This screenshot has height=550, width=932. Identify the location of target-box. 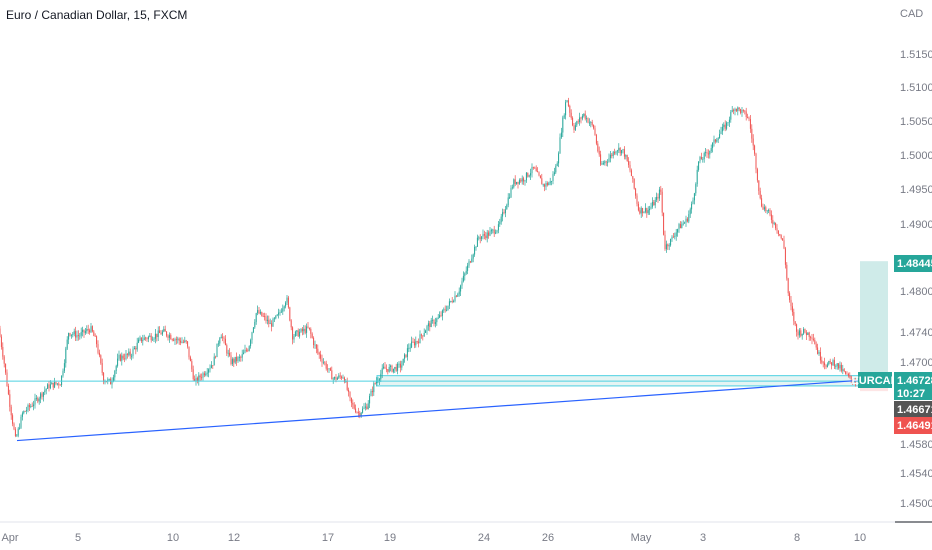
(874, 321).